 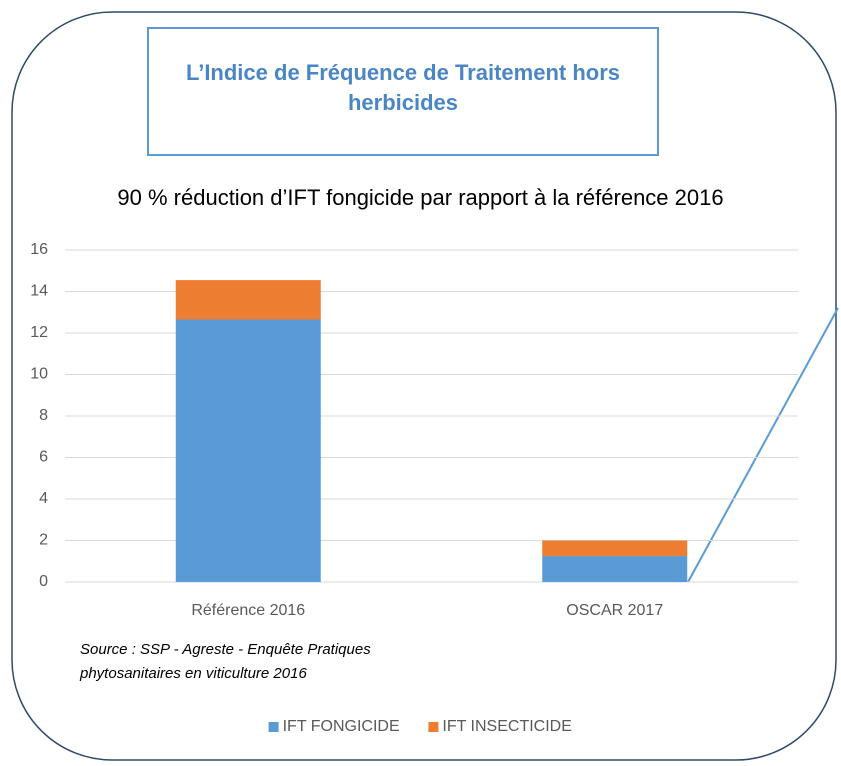 What do you see at coordinates (43, 540) in the screenshot?
I see `y-tick-label: 2` at bounding box center [43, 540].